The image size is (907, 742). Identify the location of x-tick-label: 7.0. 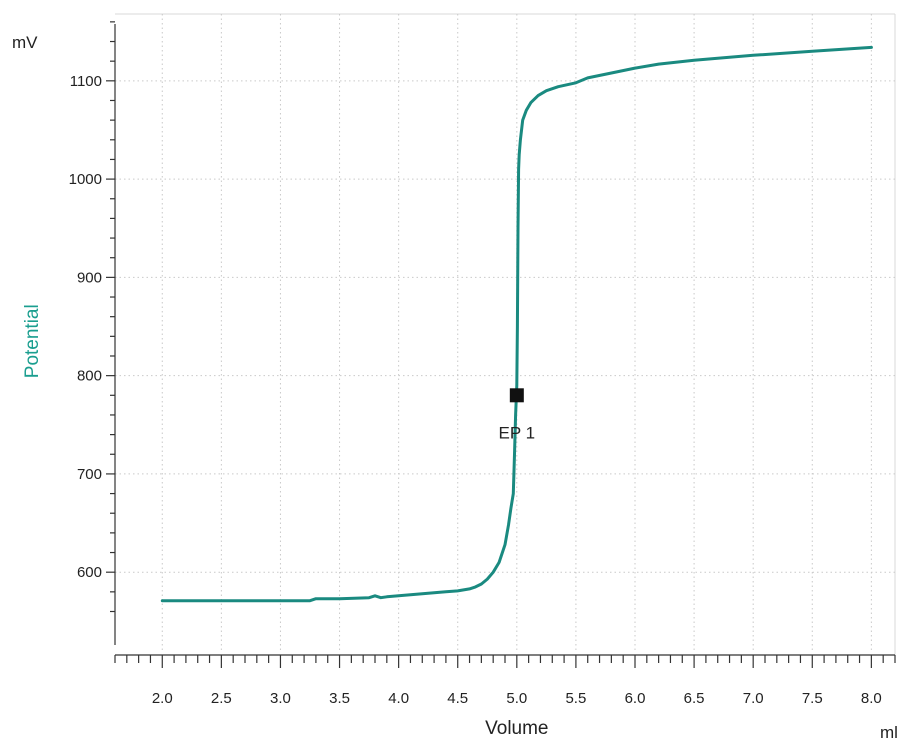
(753, 698).